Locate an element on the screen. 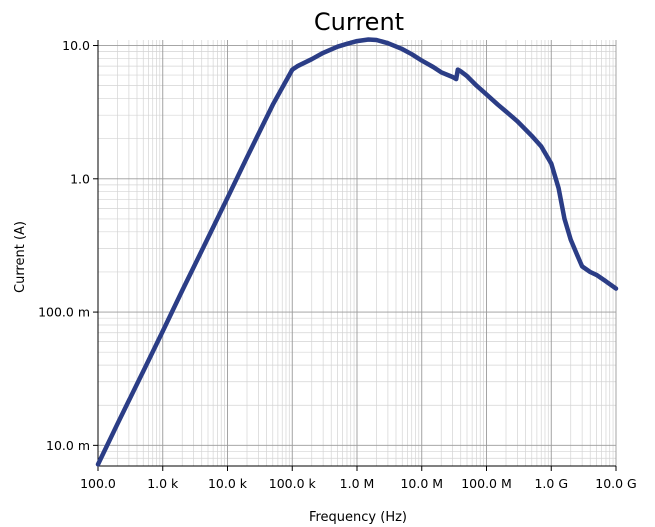  chart-title: Current is located at coordinates (359, 22).